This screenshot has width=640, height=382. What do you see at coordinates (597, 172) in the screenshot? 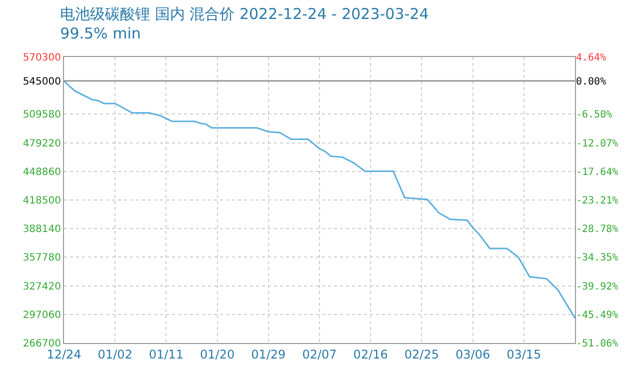
I see `y2-tick-label: -17.64%` at bounding box center [597, 172].